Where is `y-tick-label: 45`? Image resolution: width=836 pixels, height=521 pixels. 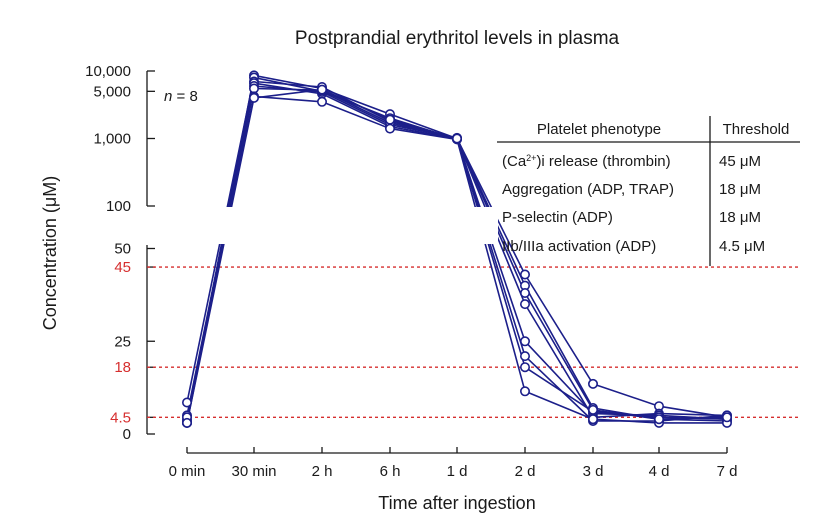
y-tick-label: 45 is located at coordinates (122, 267).